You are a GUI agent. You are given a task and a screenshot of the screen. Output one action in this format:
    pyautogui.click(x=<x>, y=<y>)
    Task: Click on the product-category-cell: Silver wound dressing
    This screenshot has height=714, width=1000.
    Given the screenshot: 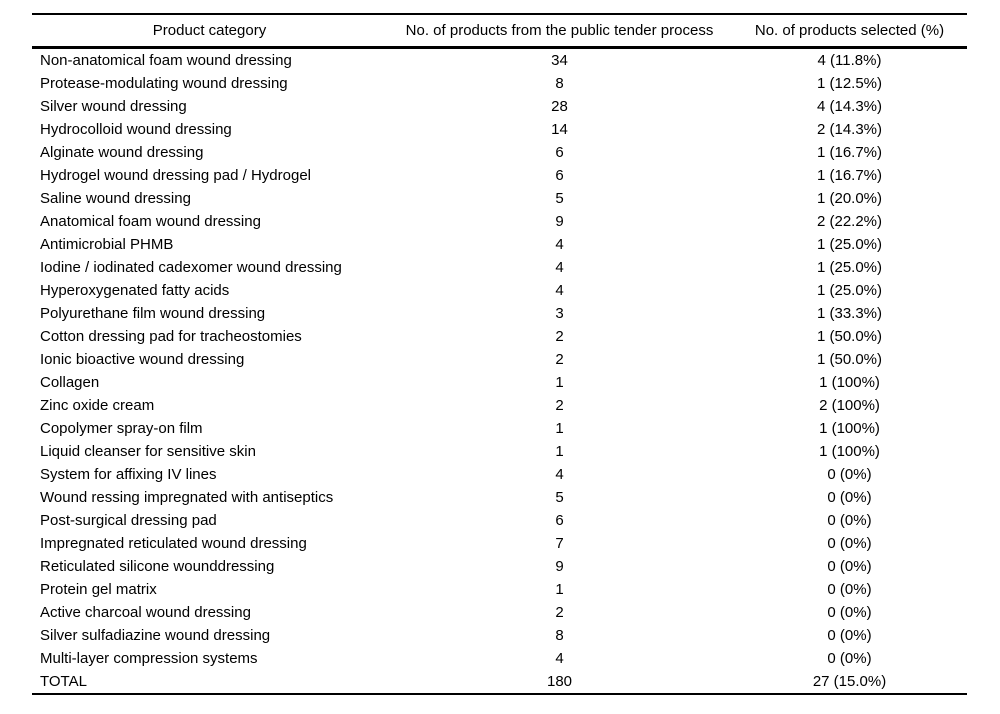 What is the action you would take?
    pyautogui.click(x=113, y=106)
    